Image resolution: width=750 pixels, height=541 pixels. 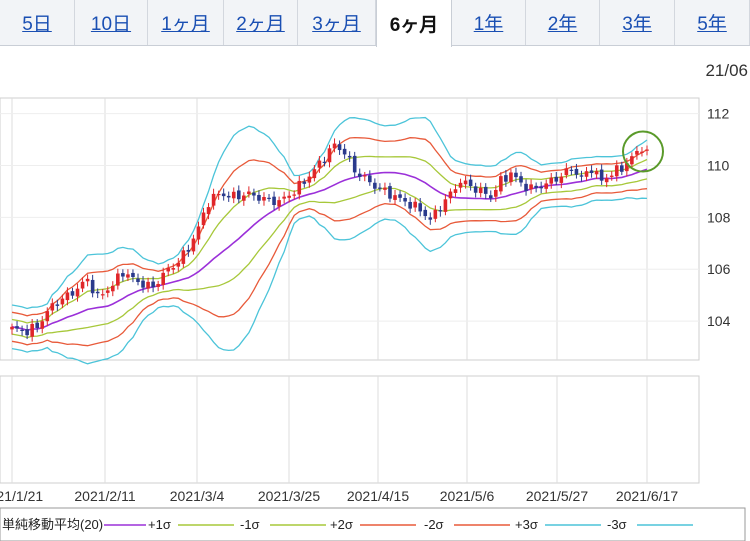 I want to click on x-tick-label: 2021/3/4, so click(x=197, y=496).